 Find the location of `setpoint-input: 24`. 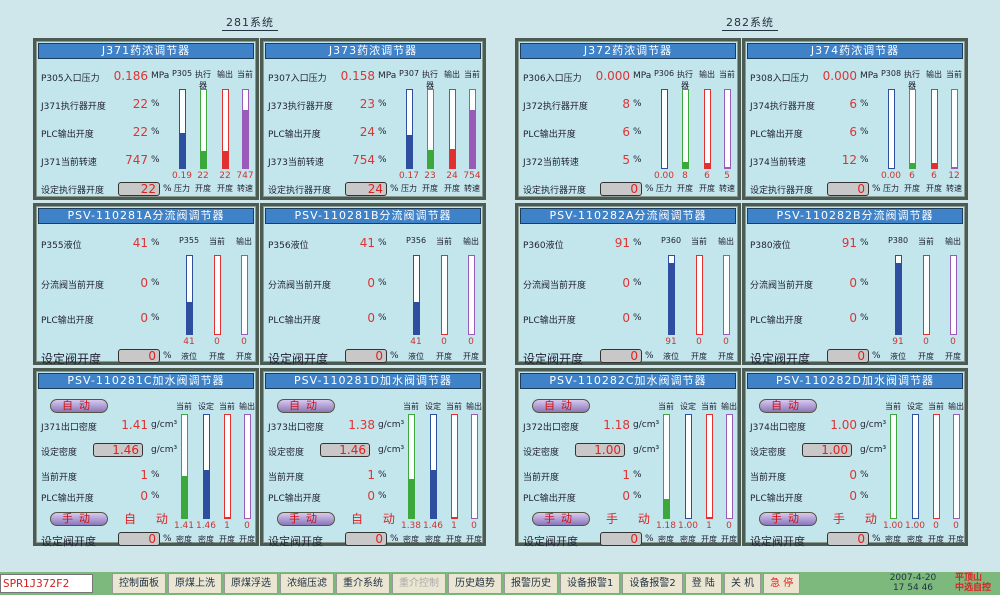

setpoint-input: 24 is located at coordinates (366, 189).